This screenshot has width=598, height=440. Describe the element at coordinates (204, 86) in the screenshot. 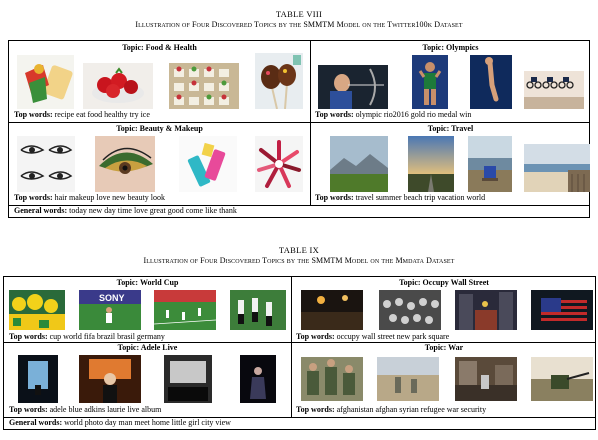

I see `dessert-tray-icon` at that location.